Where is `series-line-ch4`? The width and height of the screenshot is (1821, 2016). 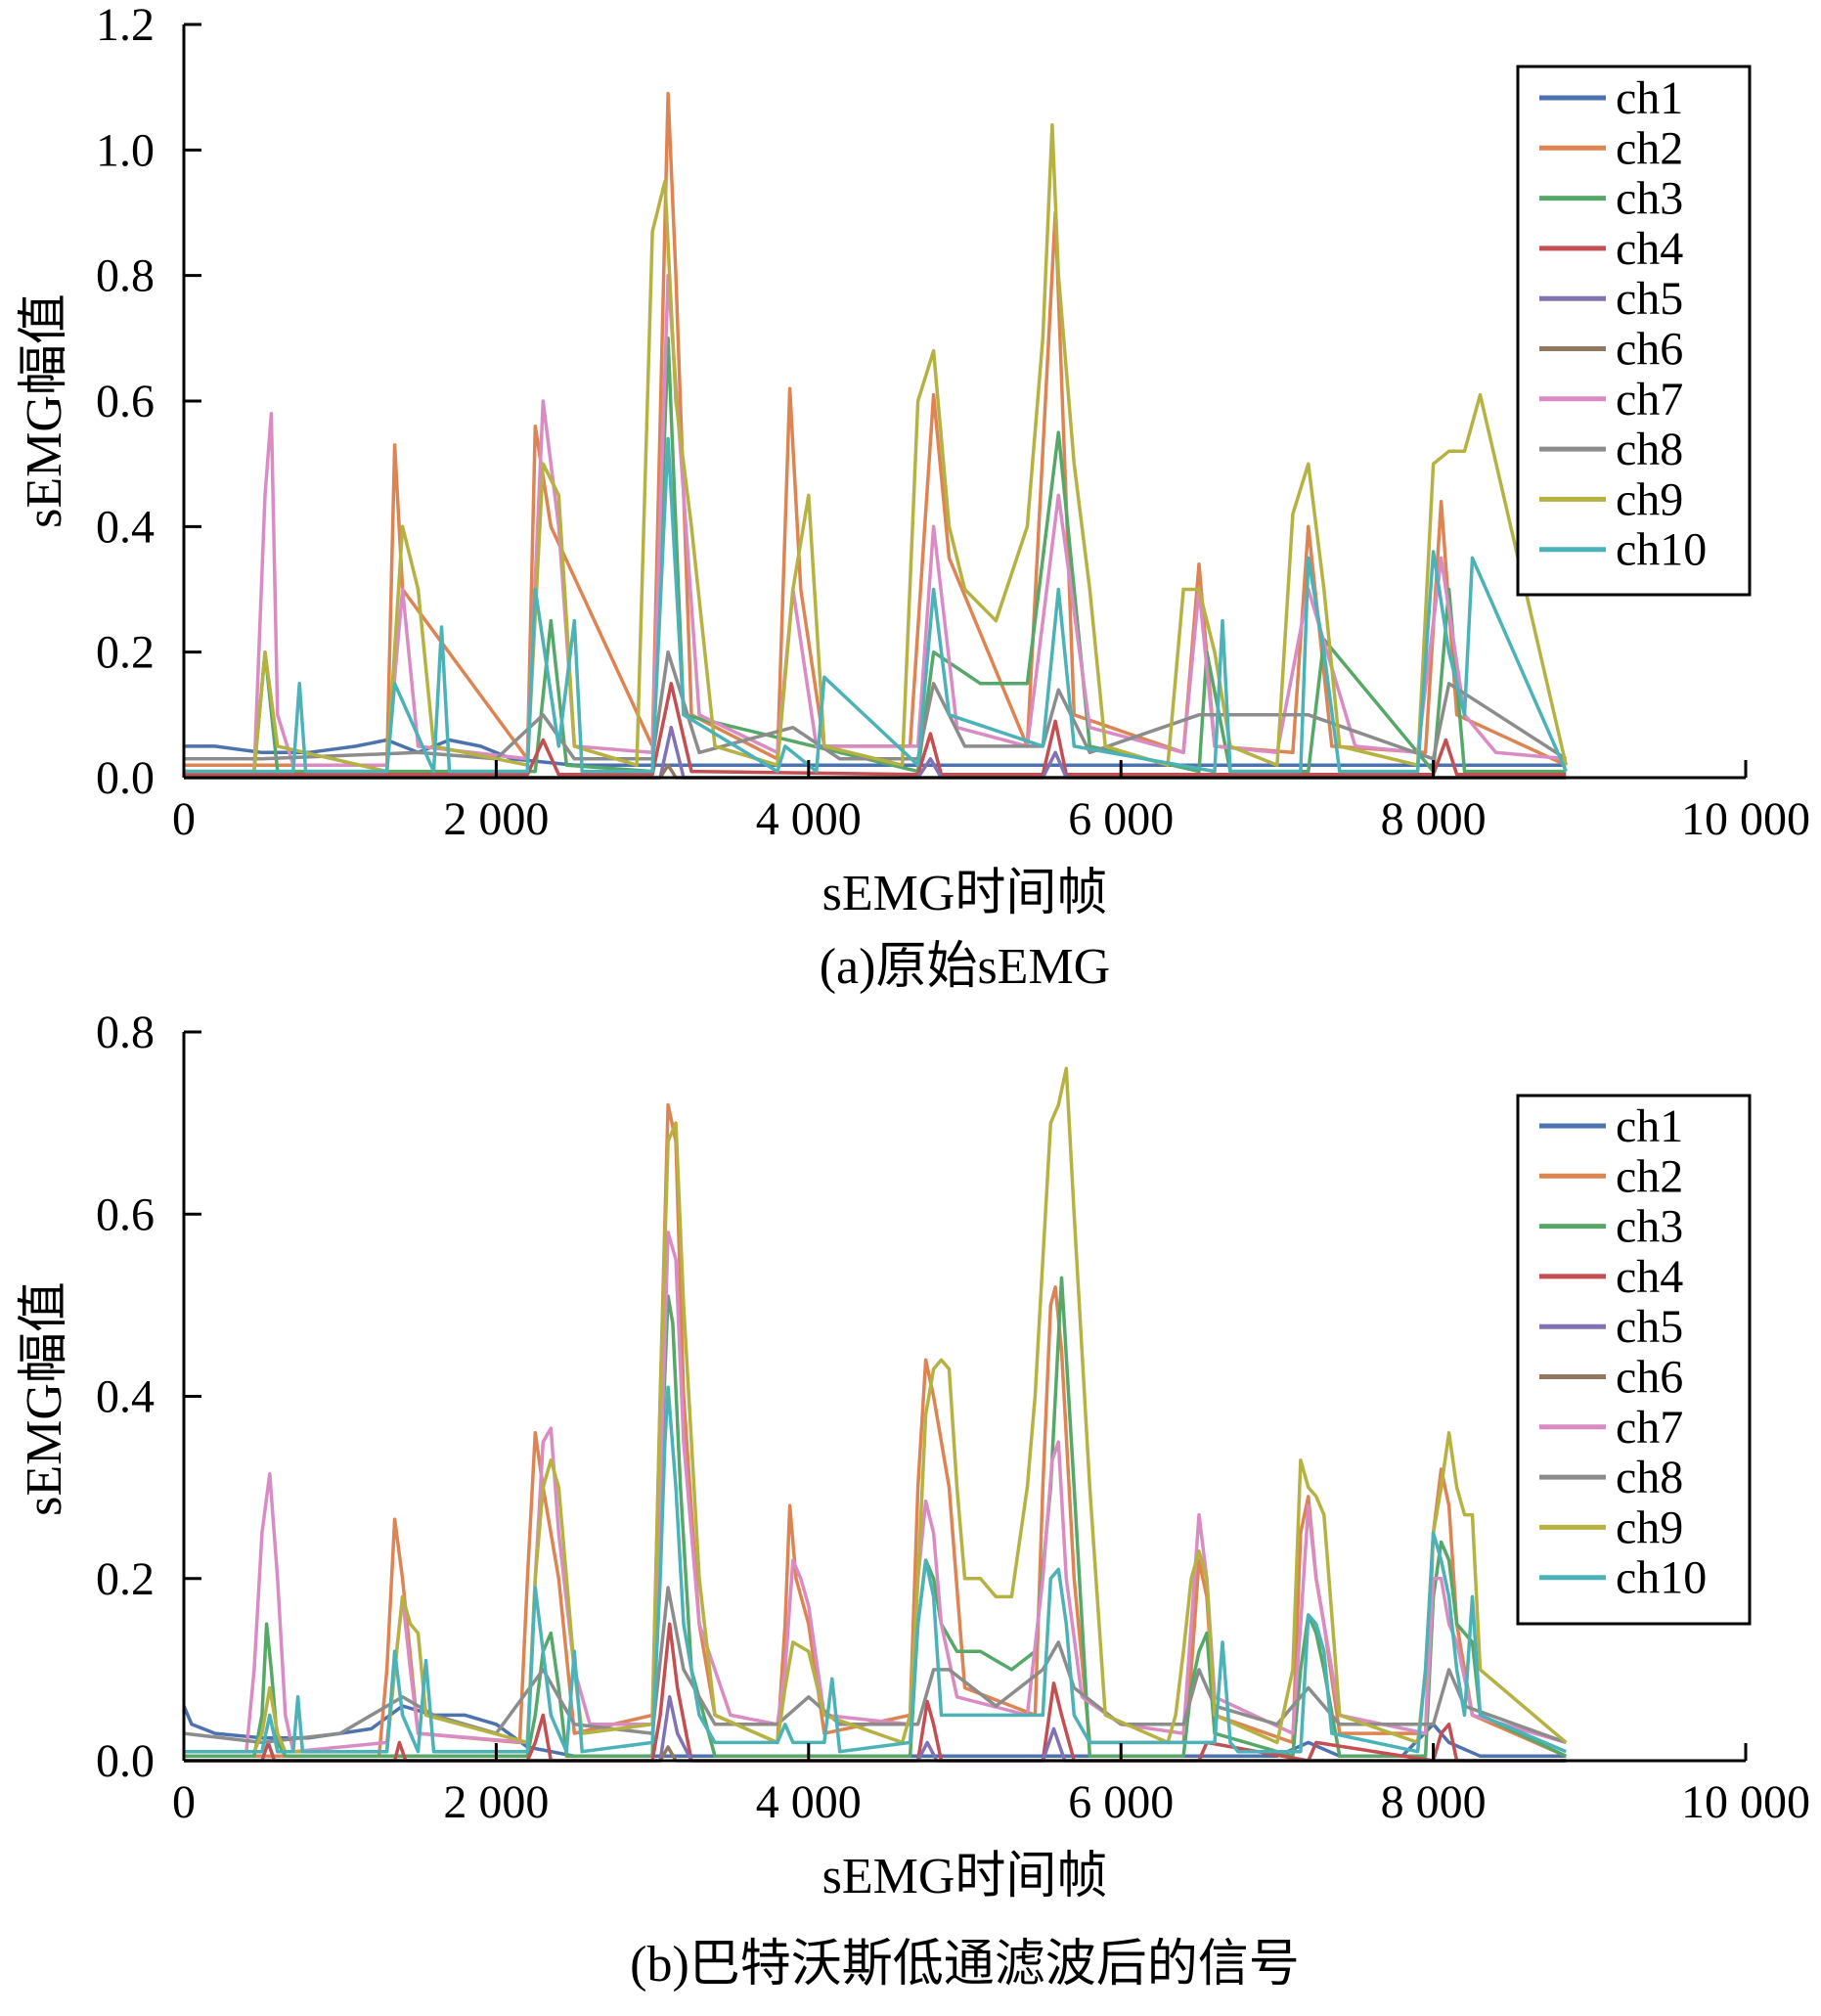 series-line-ch4 is located at coordinates (875, 729).